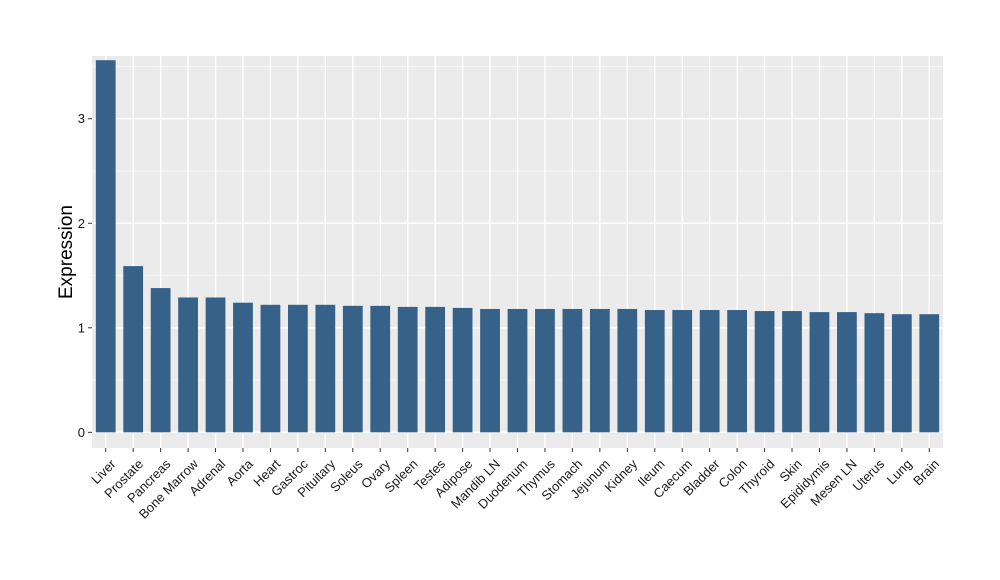 Image resolution: width=1000 pixels, height=580 pixels. What do you see at coordinates (627, 370) in the screenshot?
I see `bar-kidney` at bounding box center [627, 370].